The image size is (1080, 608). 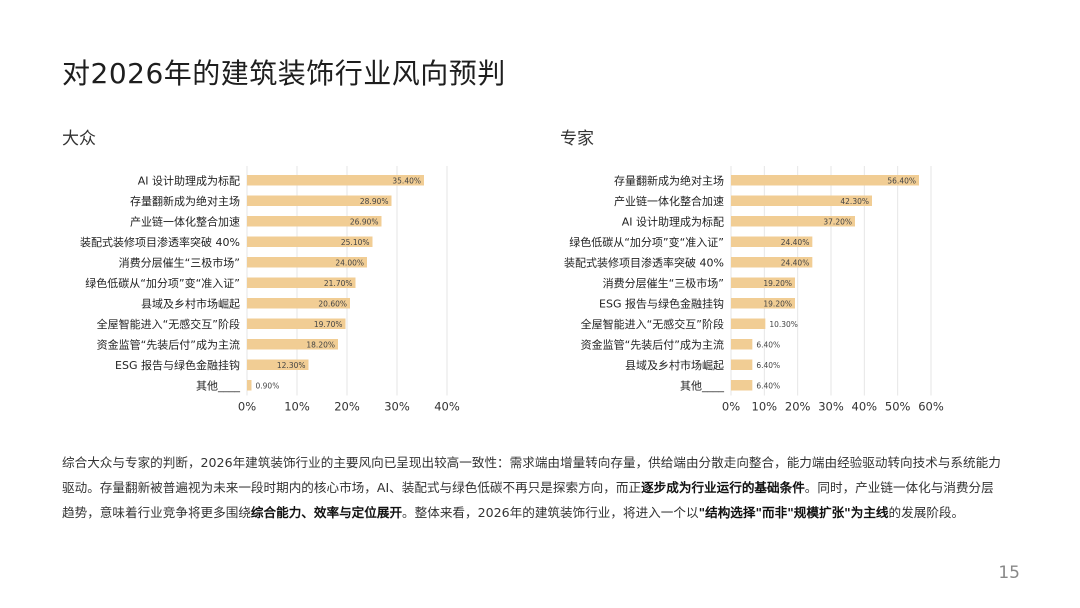 I want to click on bar-value-label: 28.90%, so click(x=374, y=201).